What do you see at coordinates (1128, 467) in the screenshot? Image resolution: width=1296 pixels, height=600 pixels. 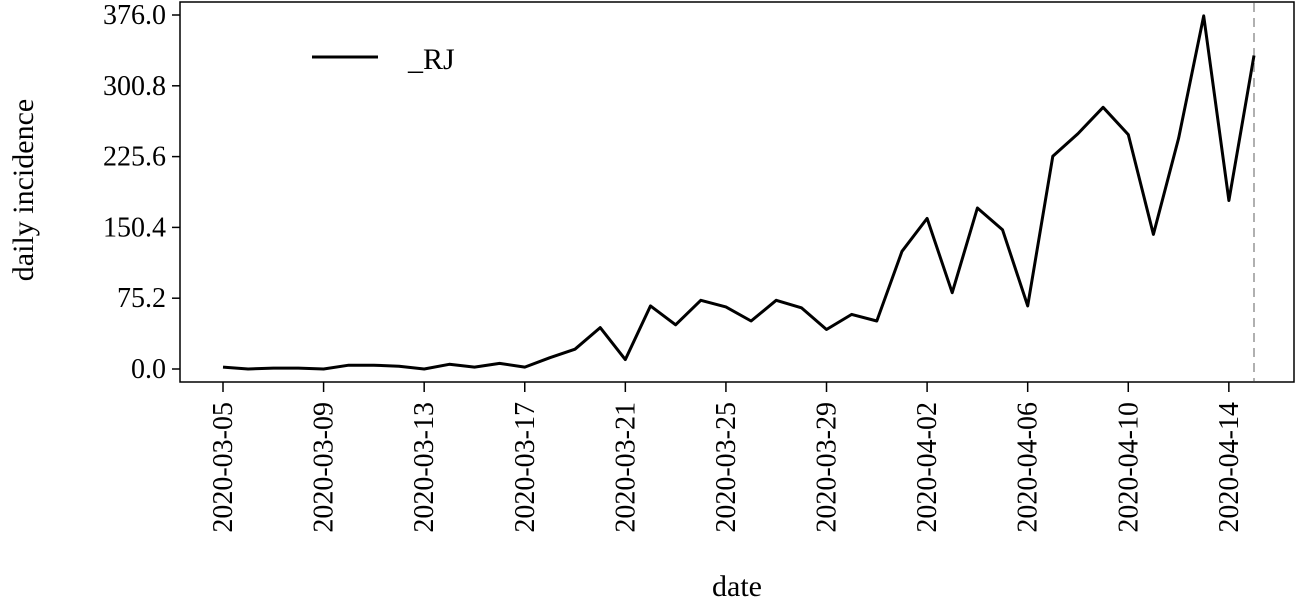 I see `x-tick-label: 2020-04-10` at bounding box center [1128, 467].